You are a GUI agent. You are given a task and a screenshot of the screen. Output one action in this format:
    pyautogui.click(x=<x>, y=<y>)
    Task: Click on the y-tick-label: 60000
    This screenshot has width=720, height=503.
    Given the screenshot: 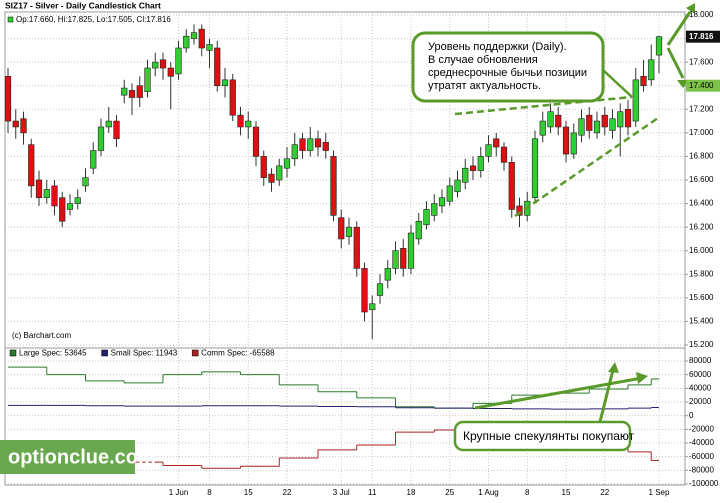 What is the action you would take?
    pyautogui.click(x=700, y=374)
    